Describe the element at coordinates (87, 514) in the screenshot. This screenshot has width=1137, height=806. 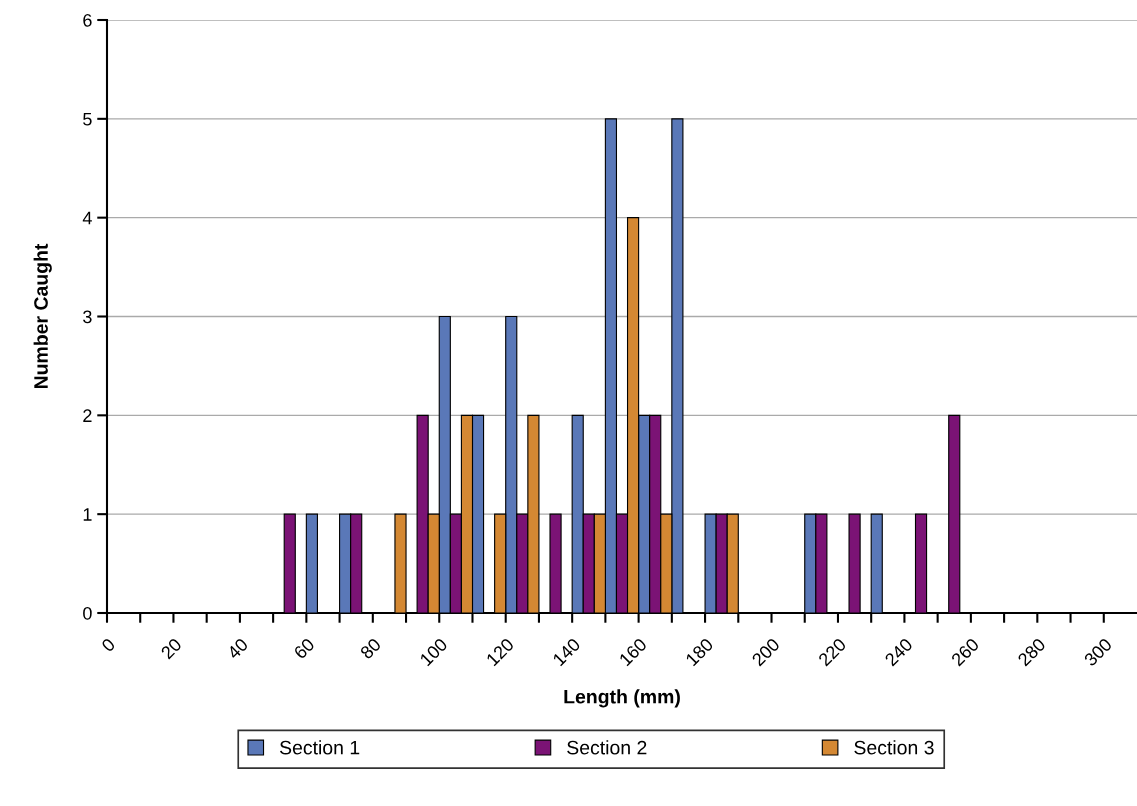
I see `y-tick-label: 1` at that location.